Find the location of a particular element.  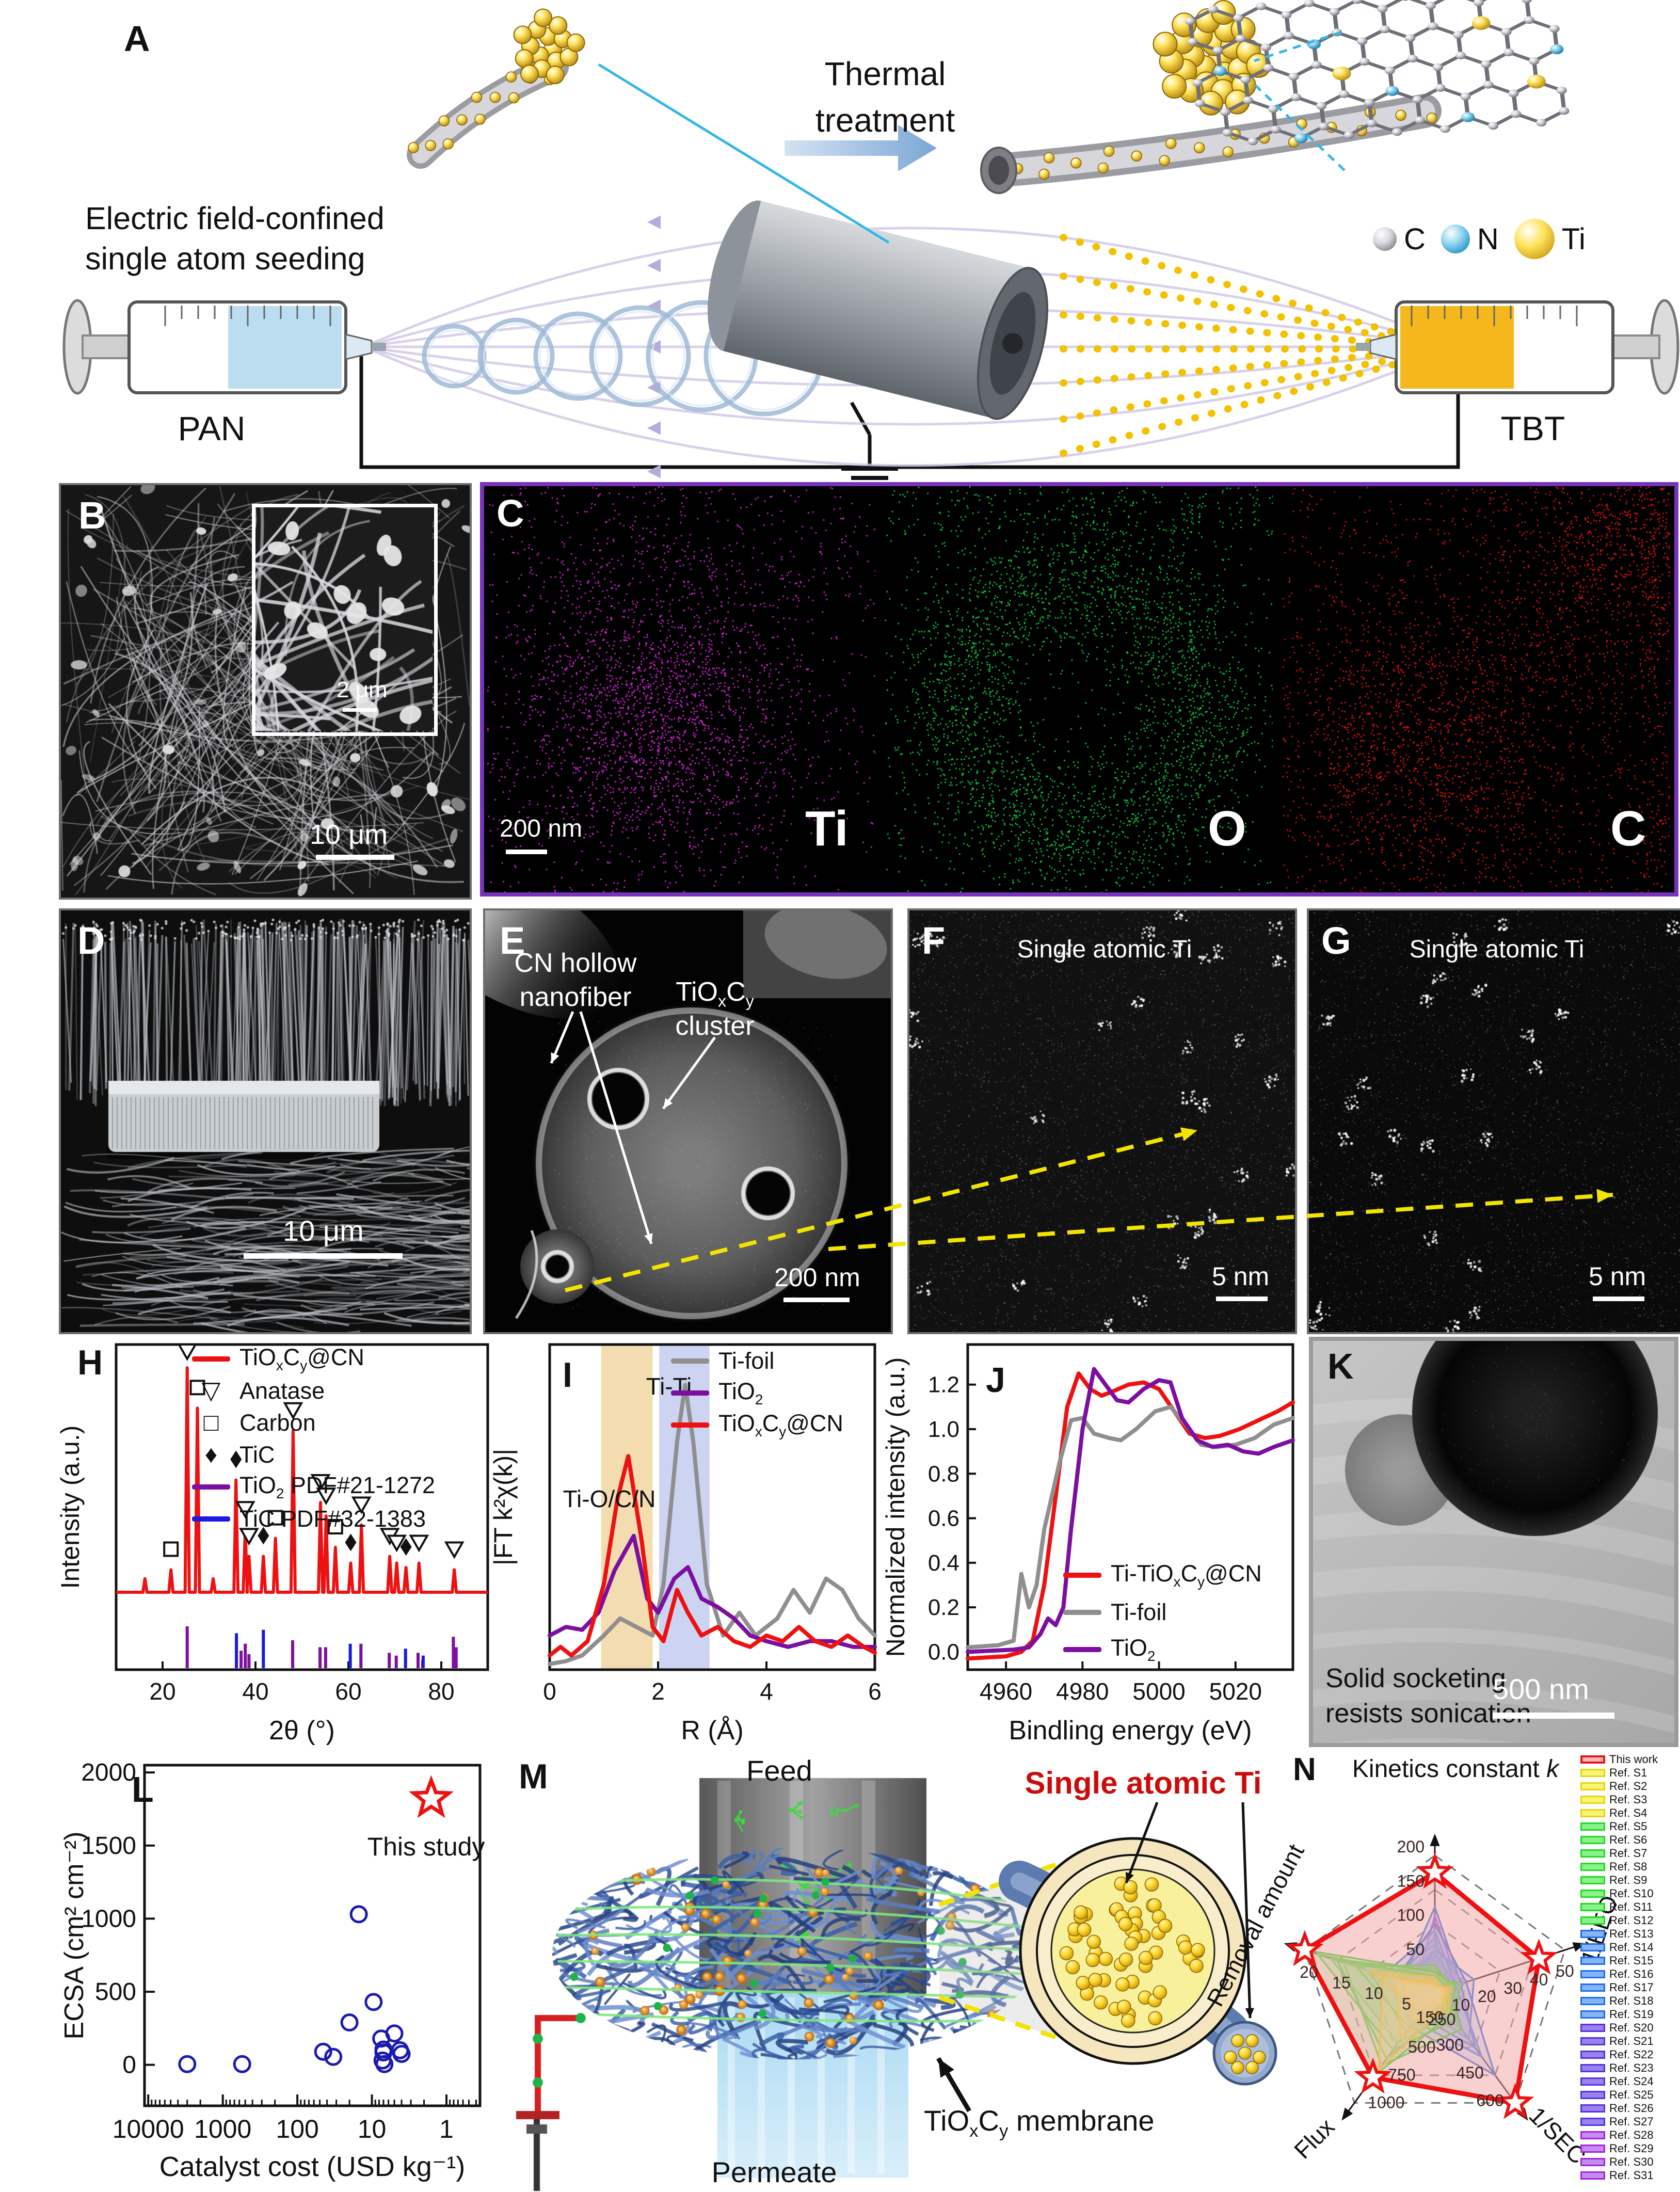

legend-label: Ref. S7 is located at coordinates (1628, 1853).